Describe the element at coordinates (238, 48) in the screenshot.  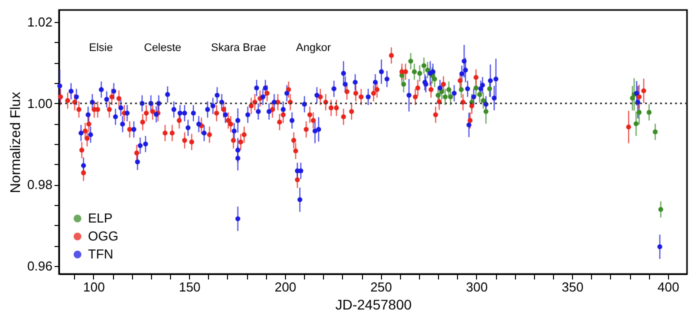
I see `annotation: Skara Brae` at that location.